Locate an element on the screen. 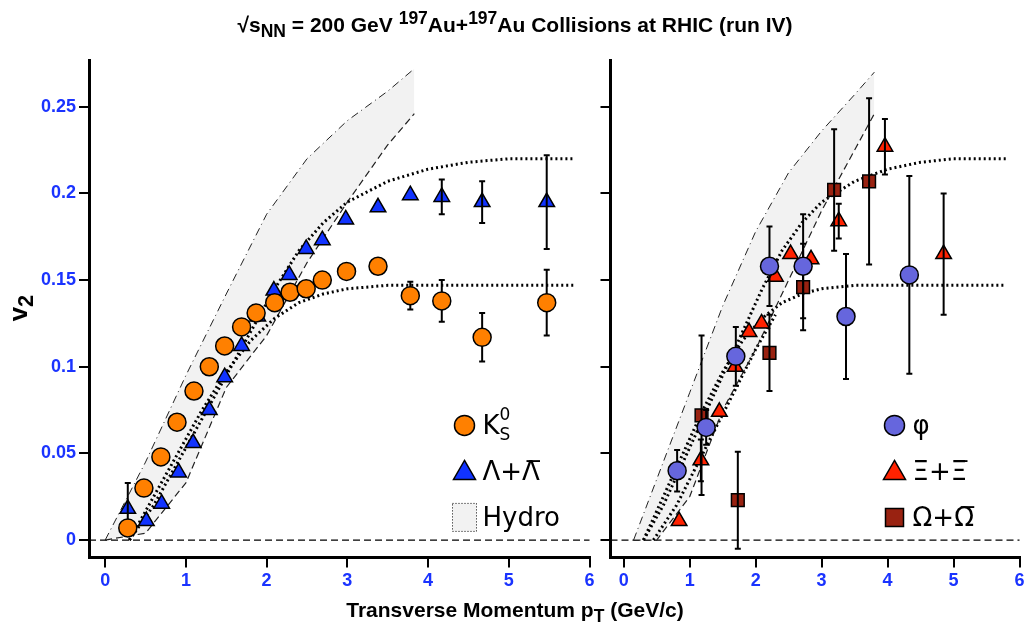 Image resolution: width=1030 pixels, height=637 pixels. y-tick-label: 0 is located at coordinates (71, 539).